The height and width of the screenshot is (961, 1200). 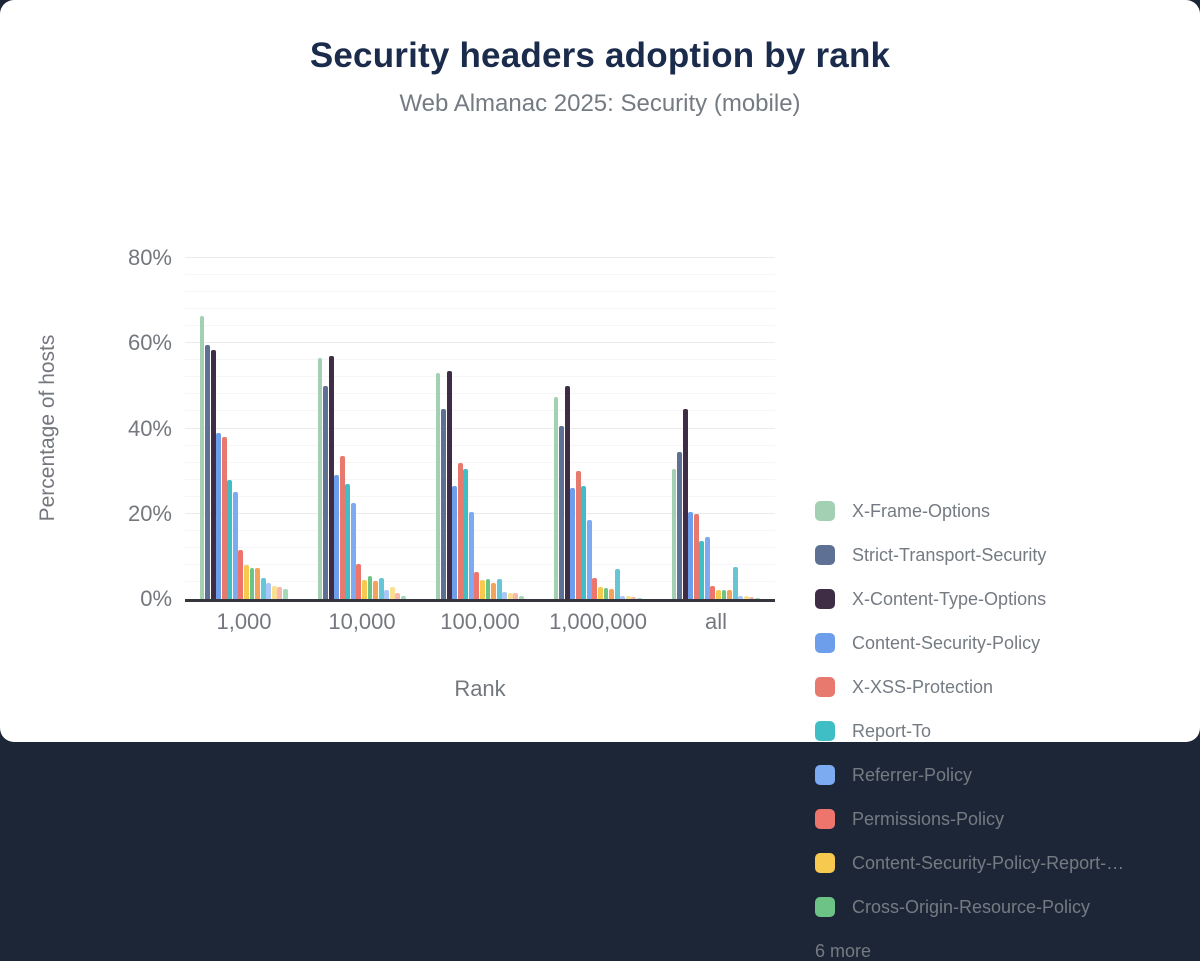 I want to click on legend-item: X-Content-Type-Options, so click(x=969, y=599).